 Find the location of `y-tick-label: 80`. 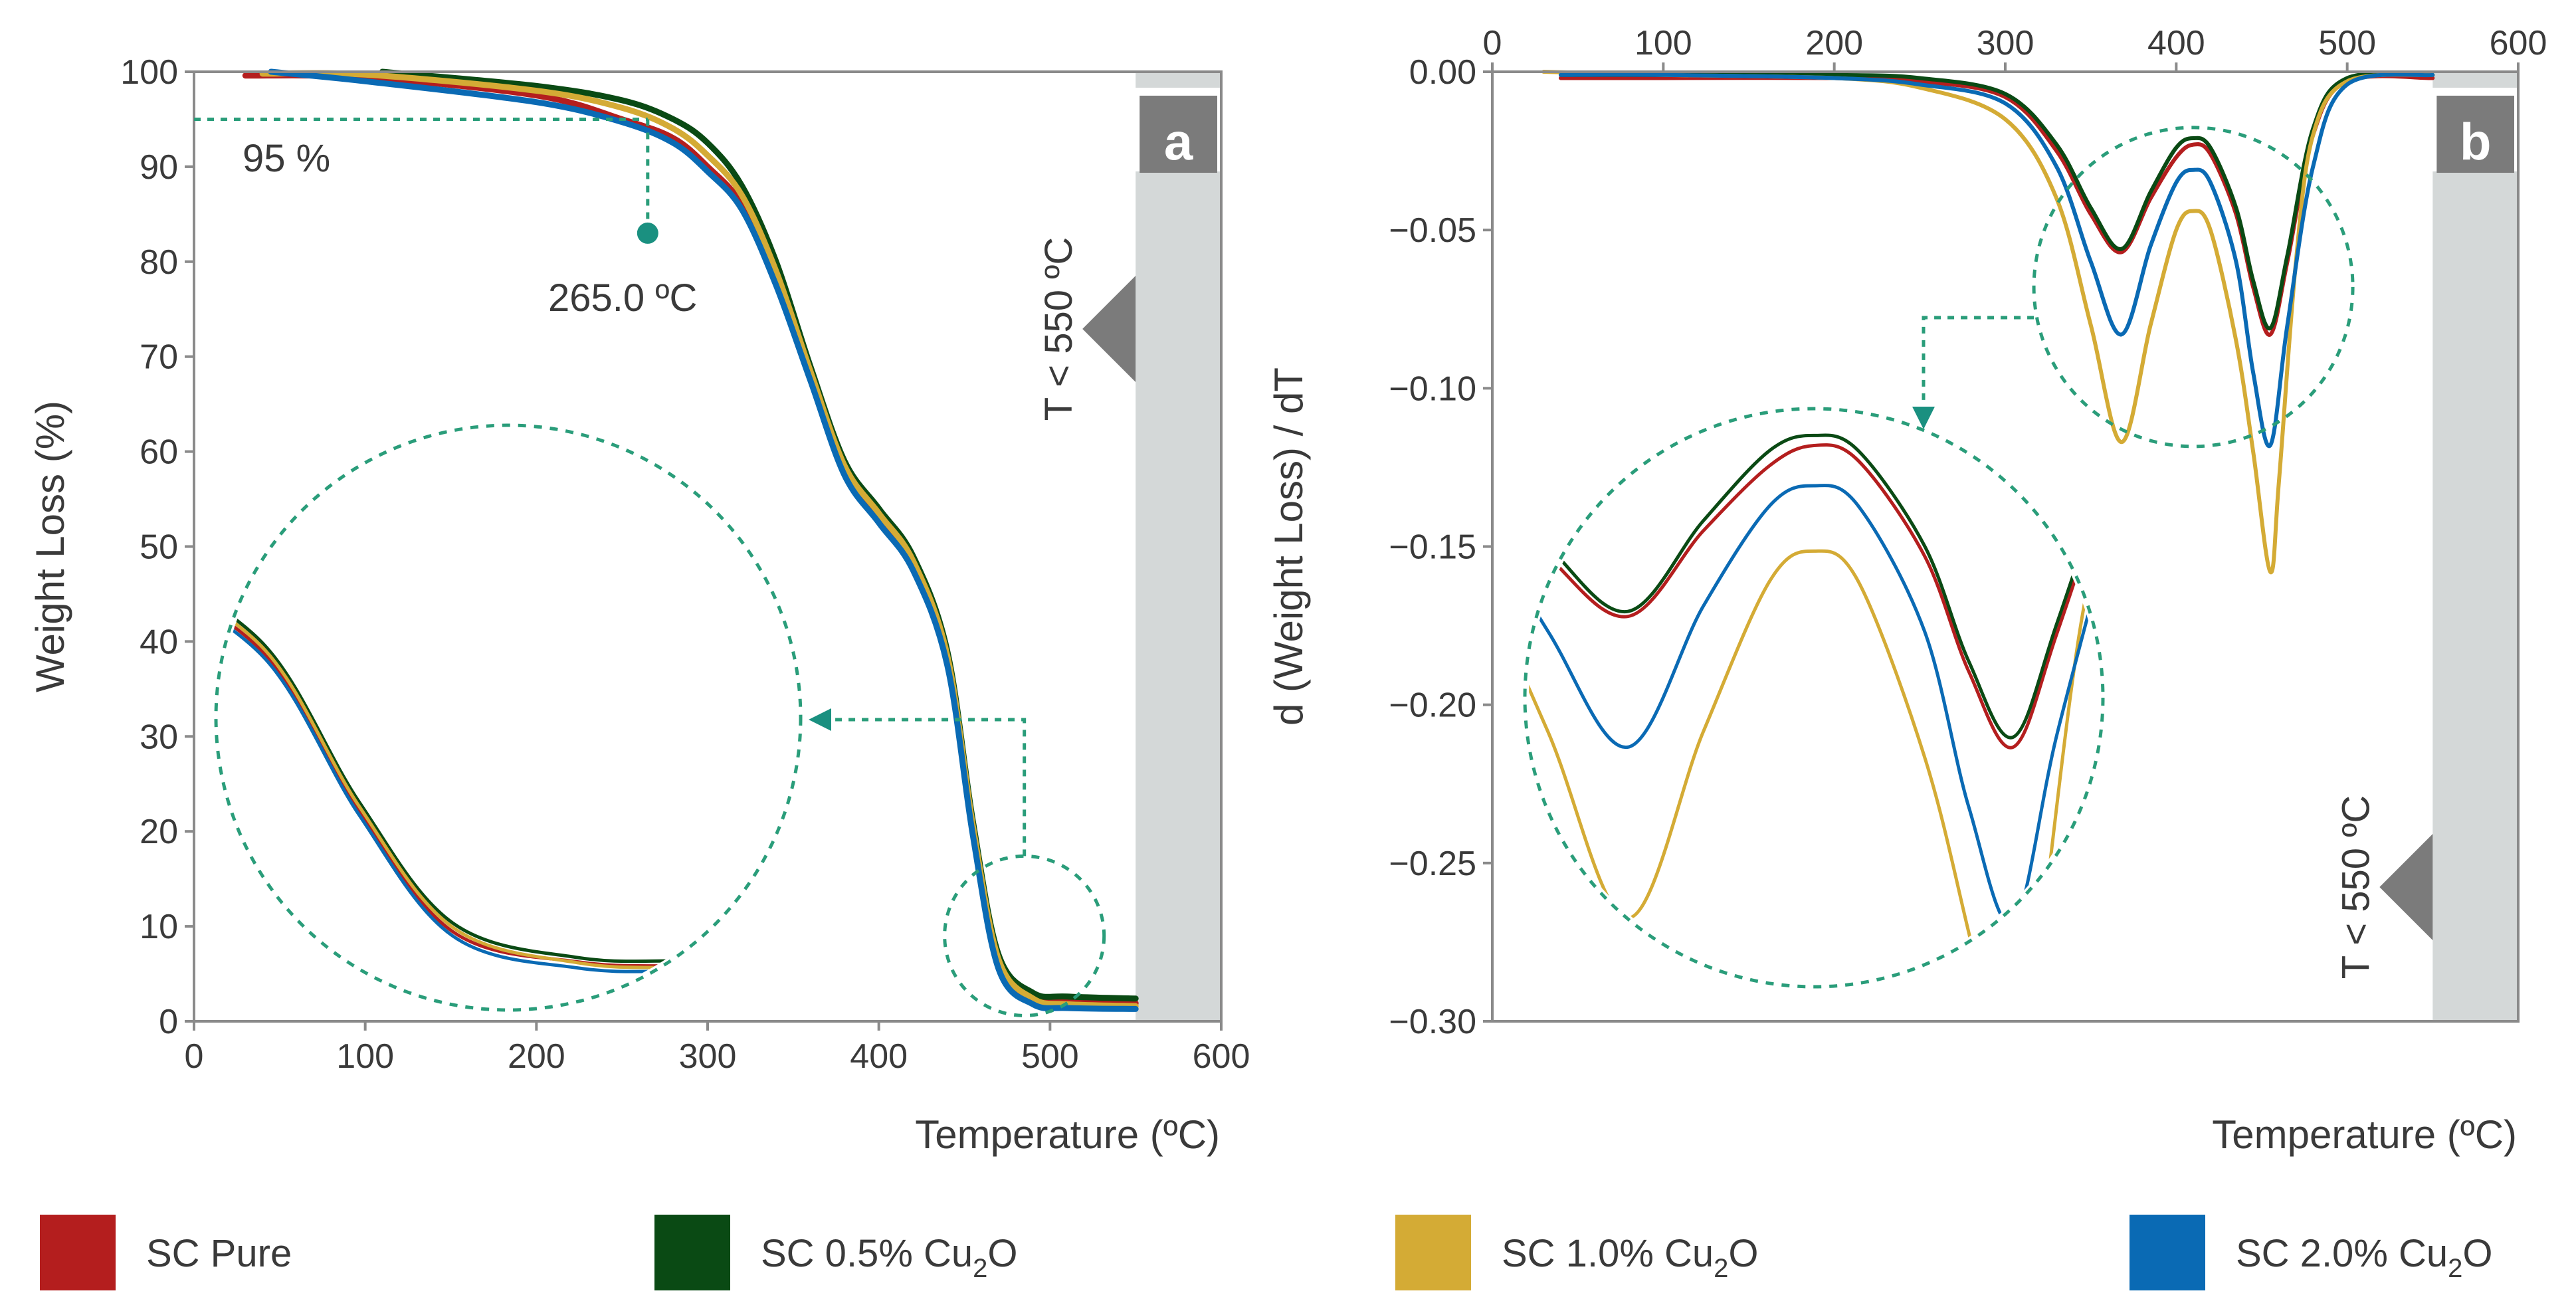

y-tick-label: 80 is located at coordinates (159, 262).